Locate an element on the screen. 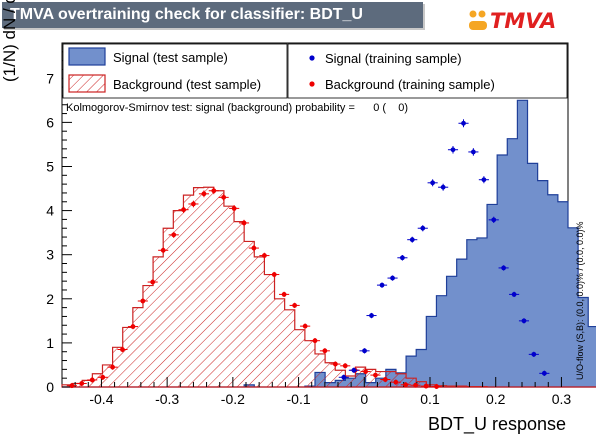  y-tick-label: 5 is located at coordinates (50, 166).